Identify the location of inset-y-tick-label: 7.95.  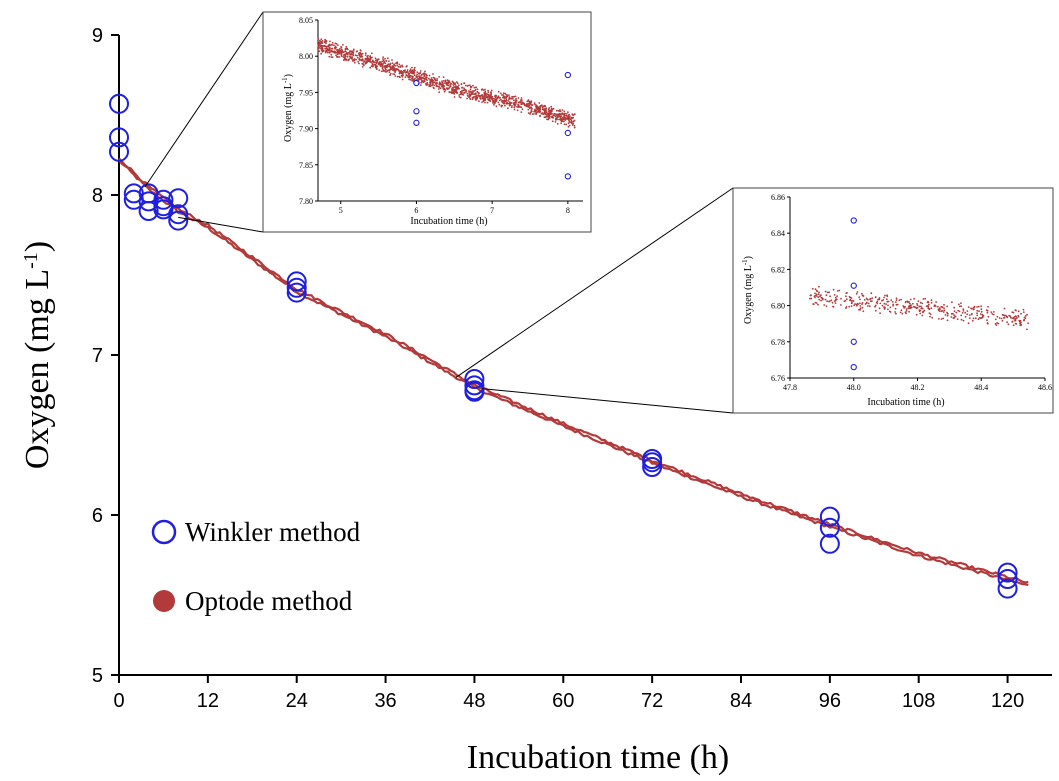
(306, 92).